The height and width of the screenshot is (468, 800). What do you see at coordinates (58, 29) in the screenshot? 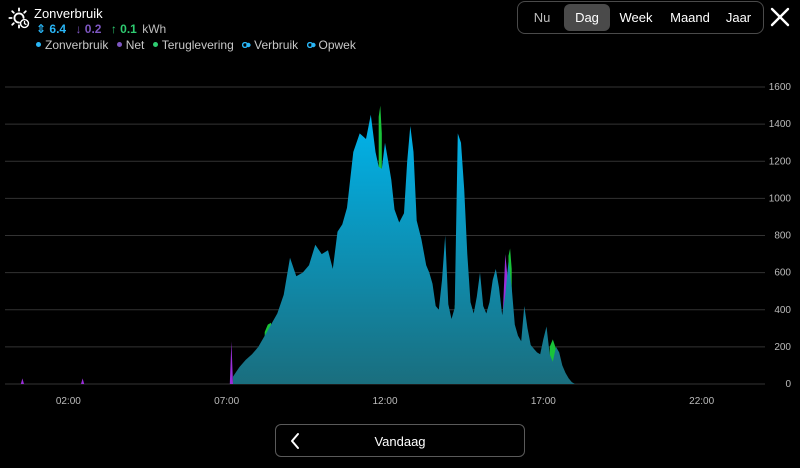
I see `solar-total-value: 6.4` at bounding box center [58, 29].